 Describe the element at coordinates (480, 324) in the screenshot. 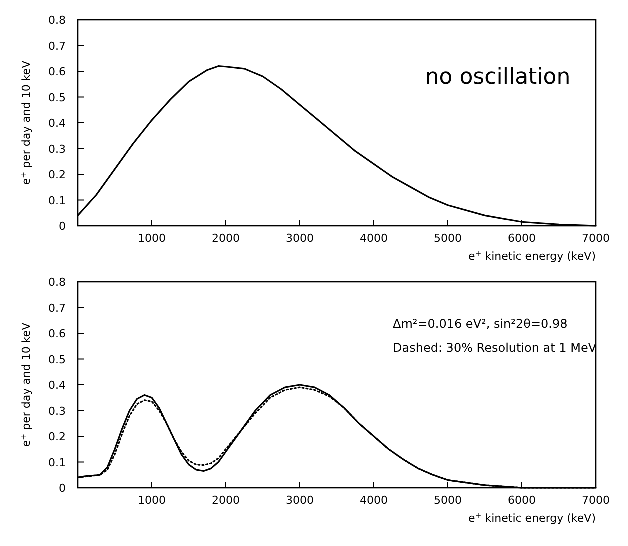

I see `annotation: Δm²=0.016 eV², sin²2θ=0.98` at that location.